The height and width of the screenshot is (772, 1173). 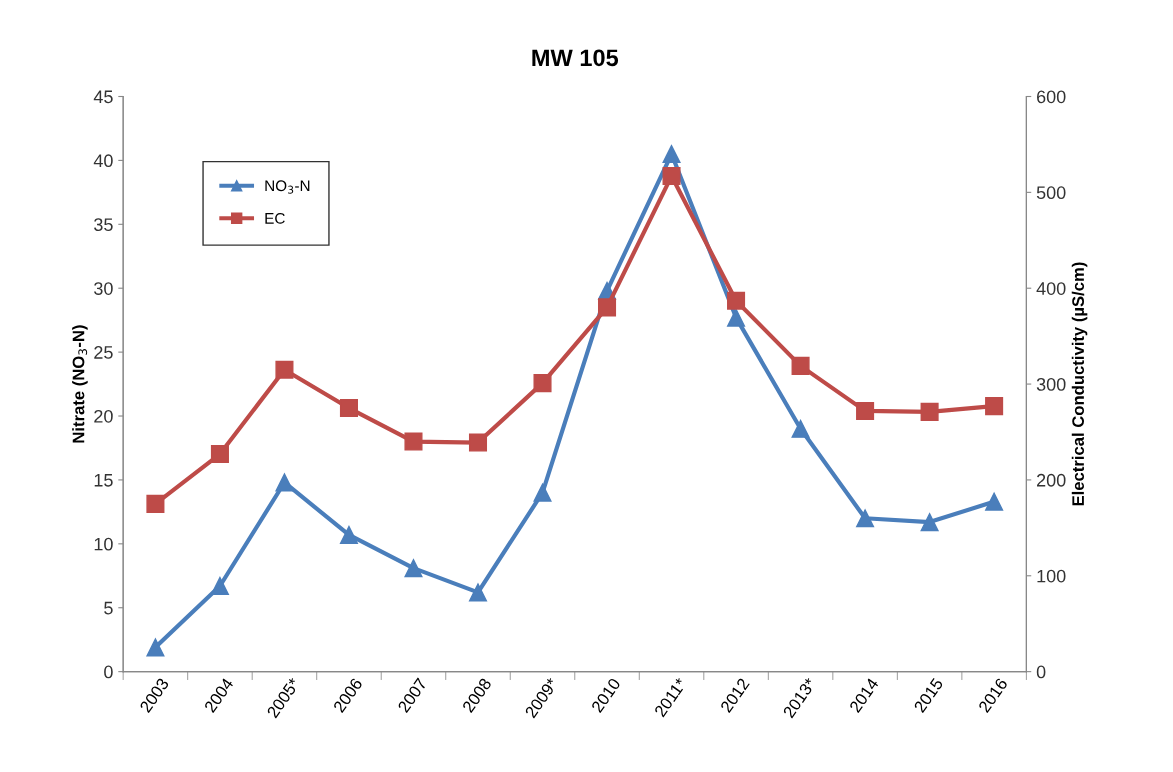 What do you see at coordinates (575, 58) in the screenshot?
I see `chart-title: MW 105` at bounding box center [575, 58].